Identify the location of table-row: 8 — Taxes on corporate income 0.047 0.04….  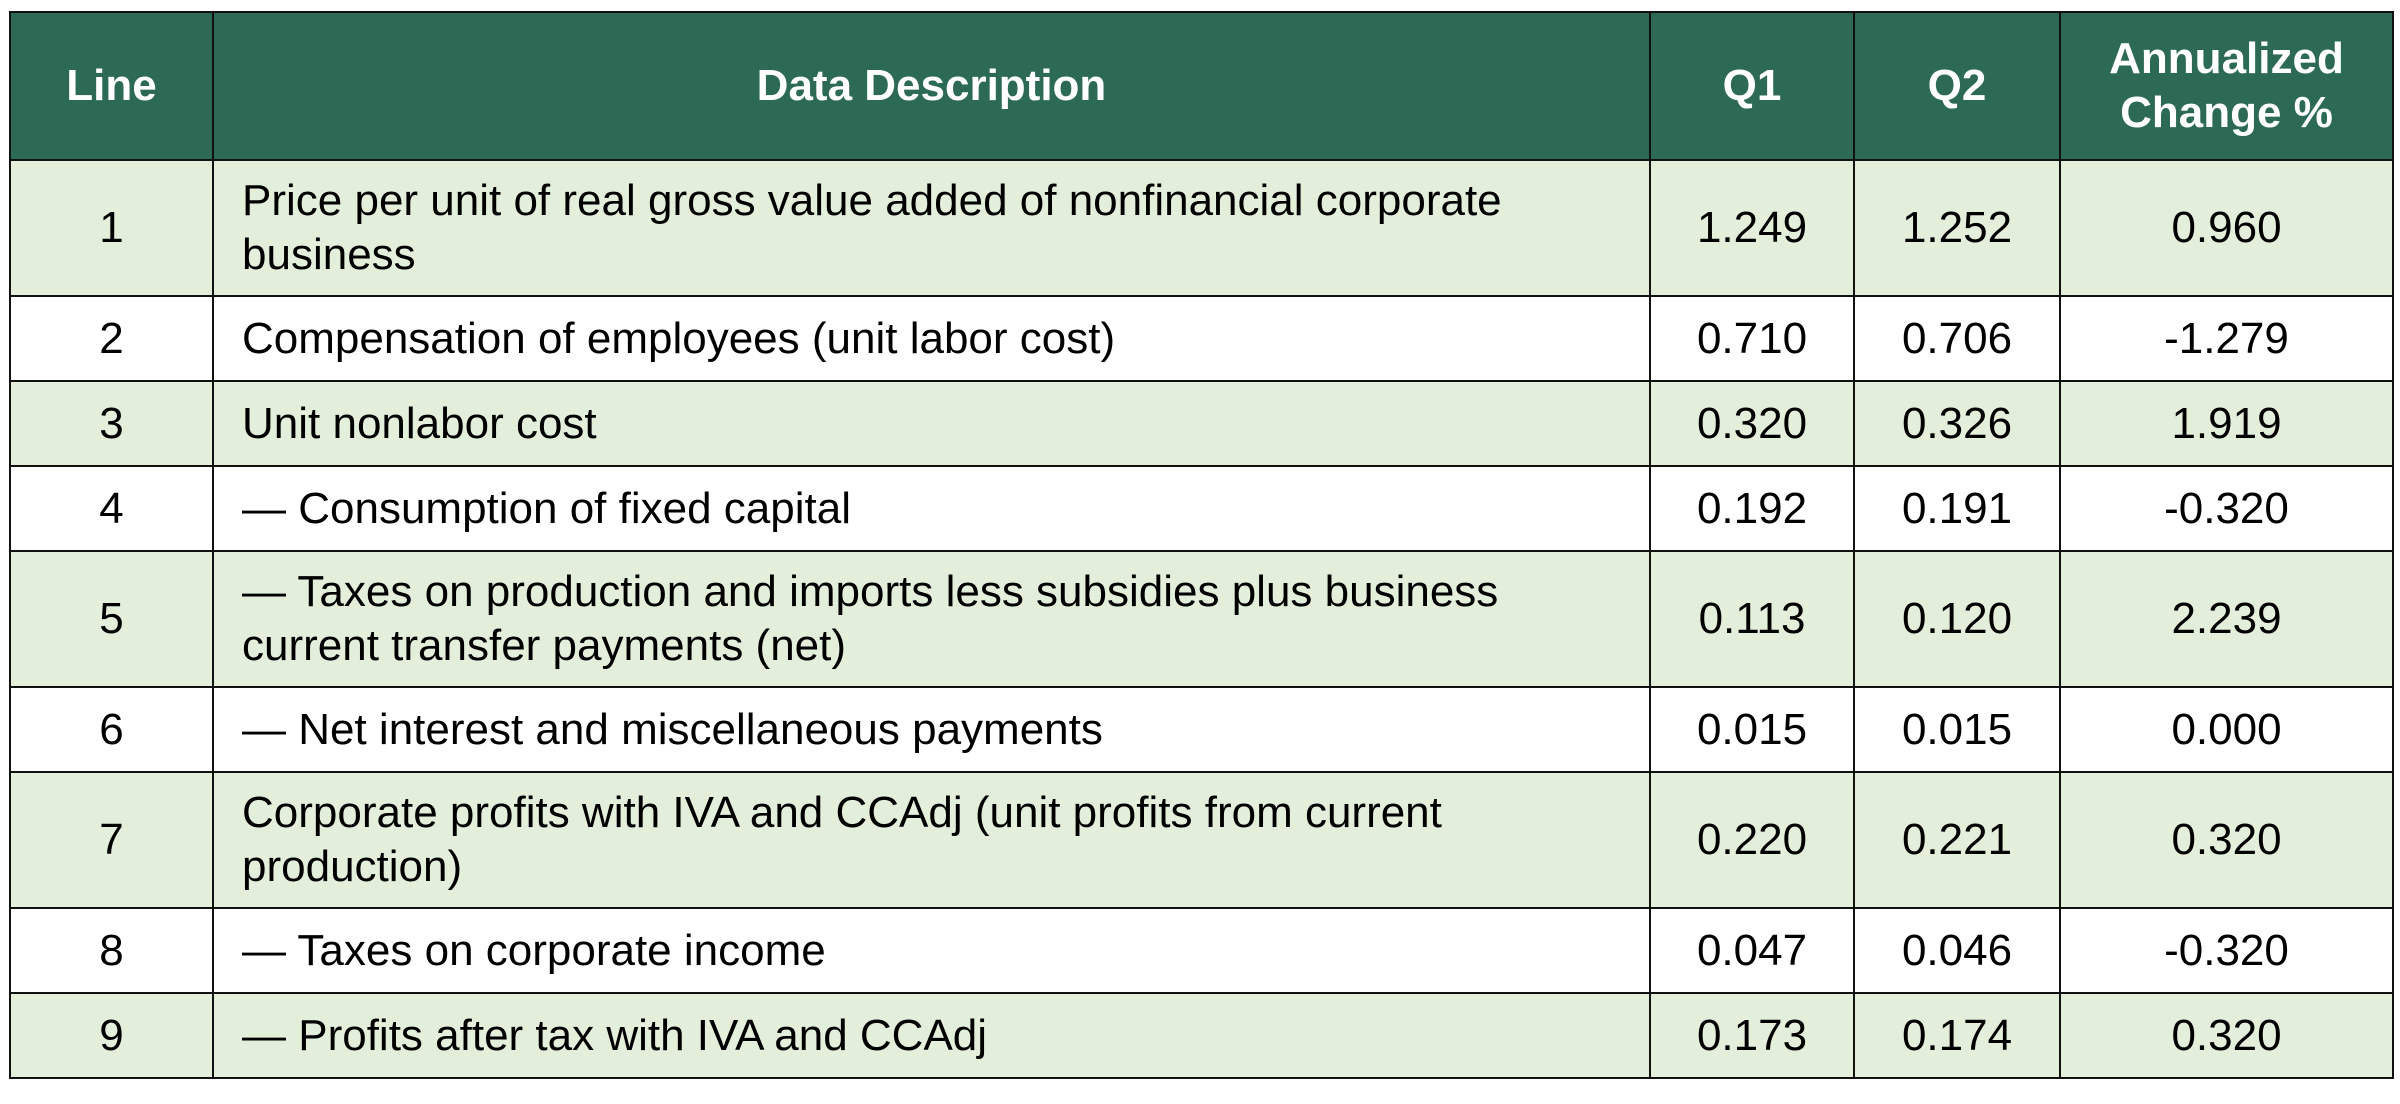
(1201, 950).